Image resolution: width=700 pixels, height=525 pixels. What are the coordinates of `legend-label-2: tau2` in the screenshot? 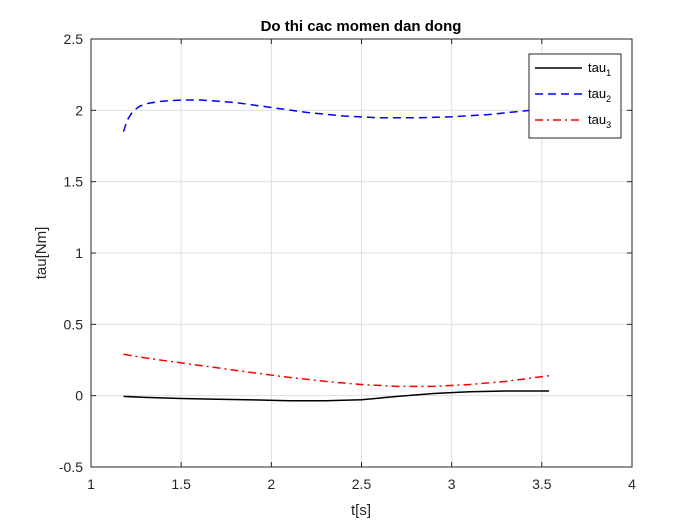 It's located at (599, 95).